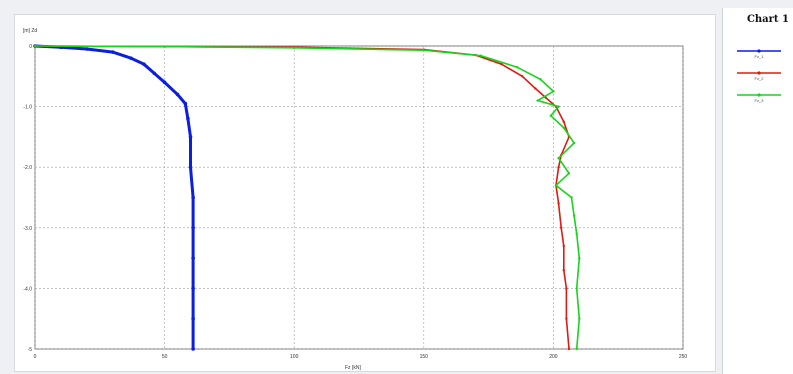  I want to click on legend-label: Fz_1, so click(759, 56).